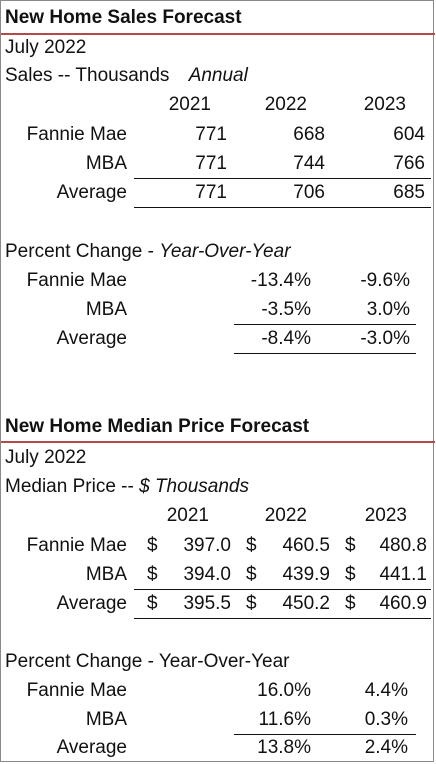 This screenshot has height=764, width=436. What do you see at coordinates (409, 134) in the screenshot?
I see `sales-value: 604` at bounding box center [409, 134].